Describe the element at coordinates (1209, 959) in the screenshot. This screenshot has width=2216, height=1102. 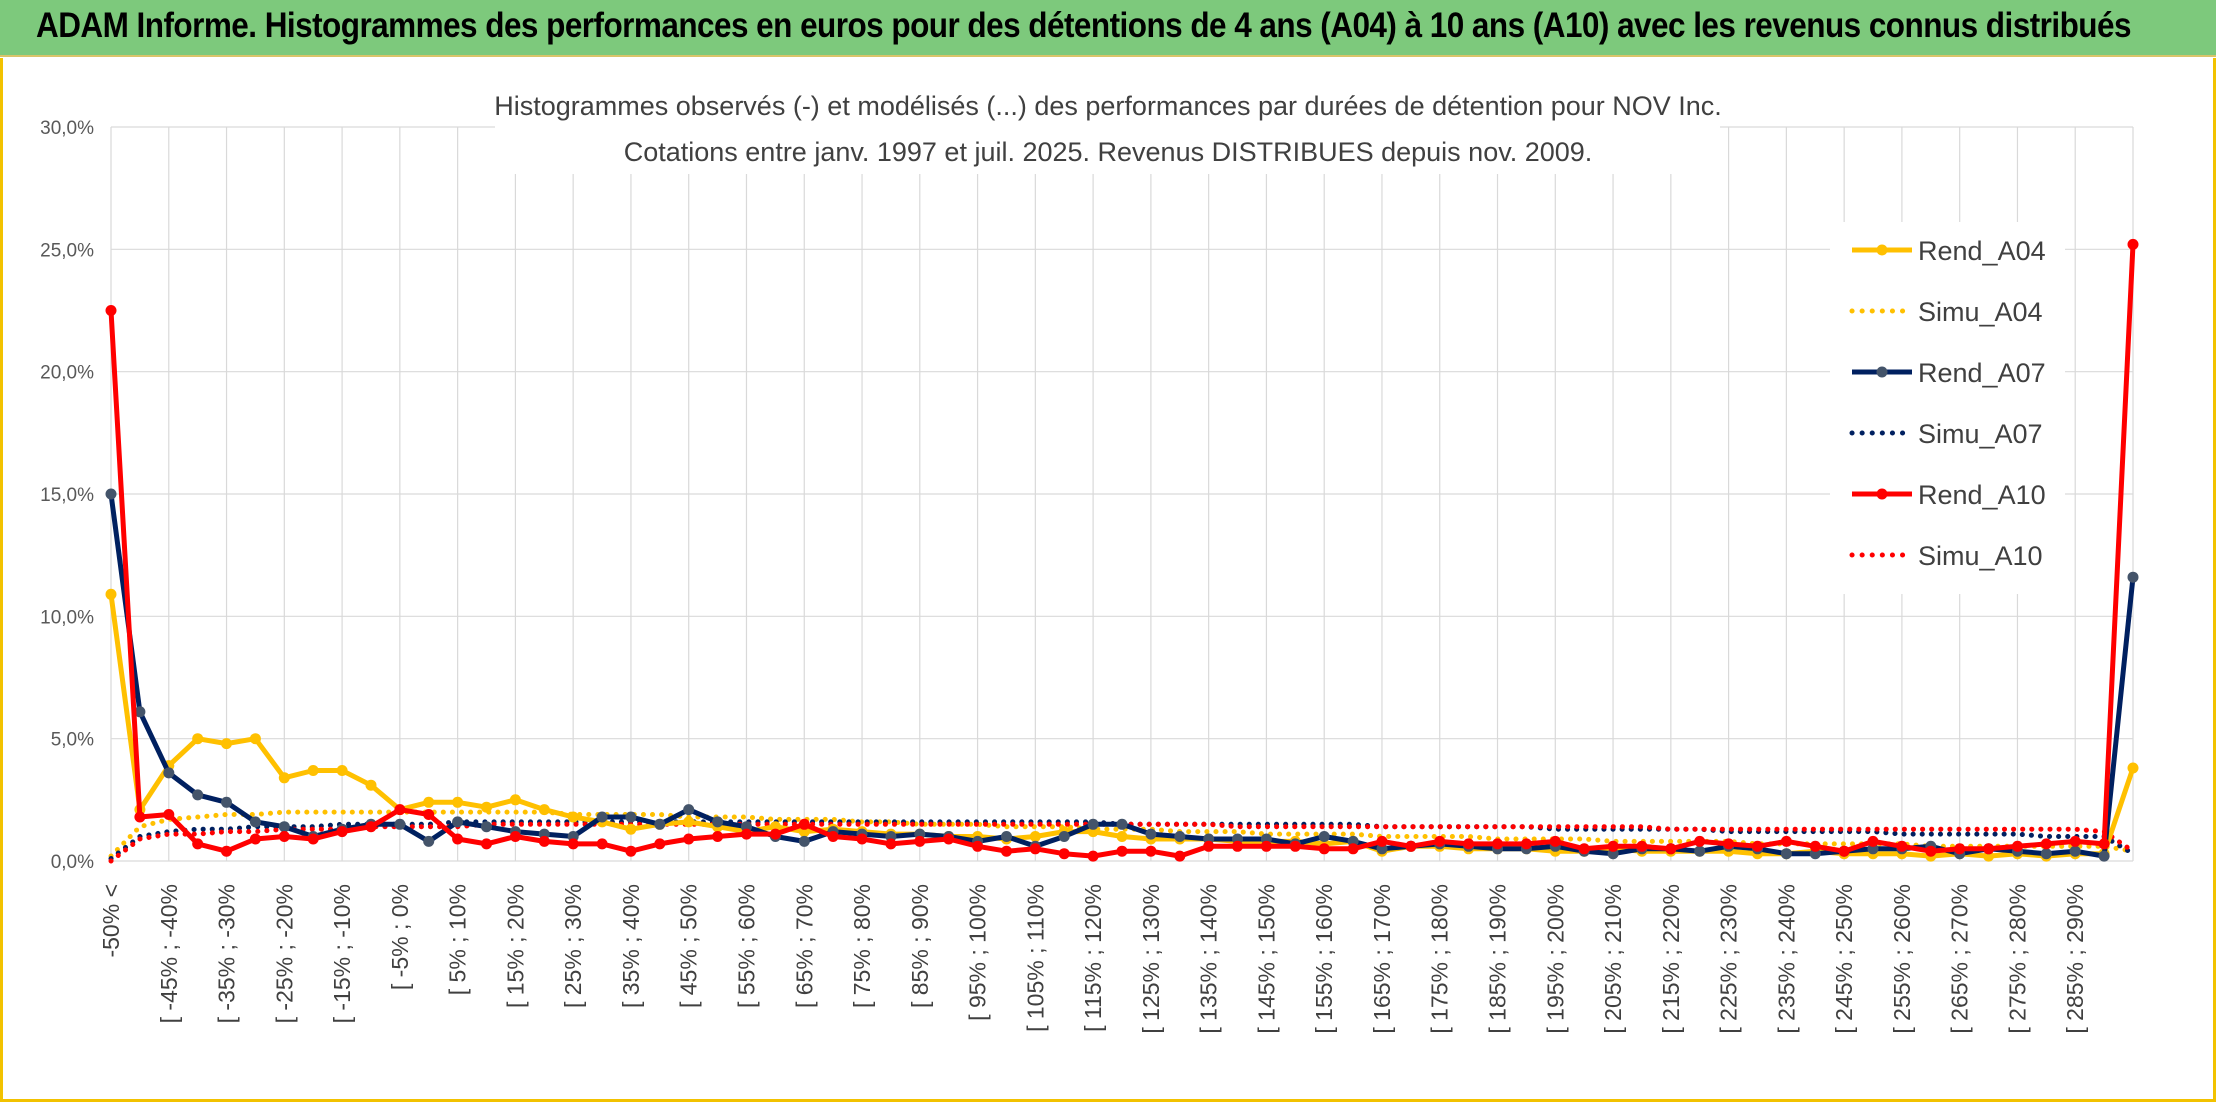
I see `x-tick-label: [ 135% ; 140%` at that location.